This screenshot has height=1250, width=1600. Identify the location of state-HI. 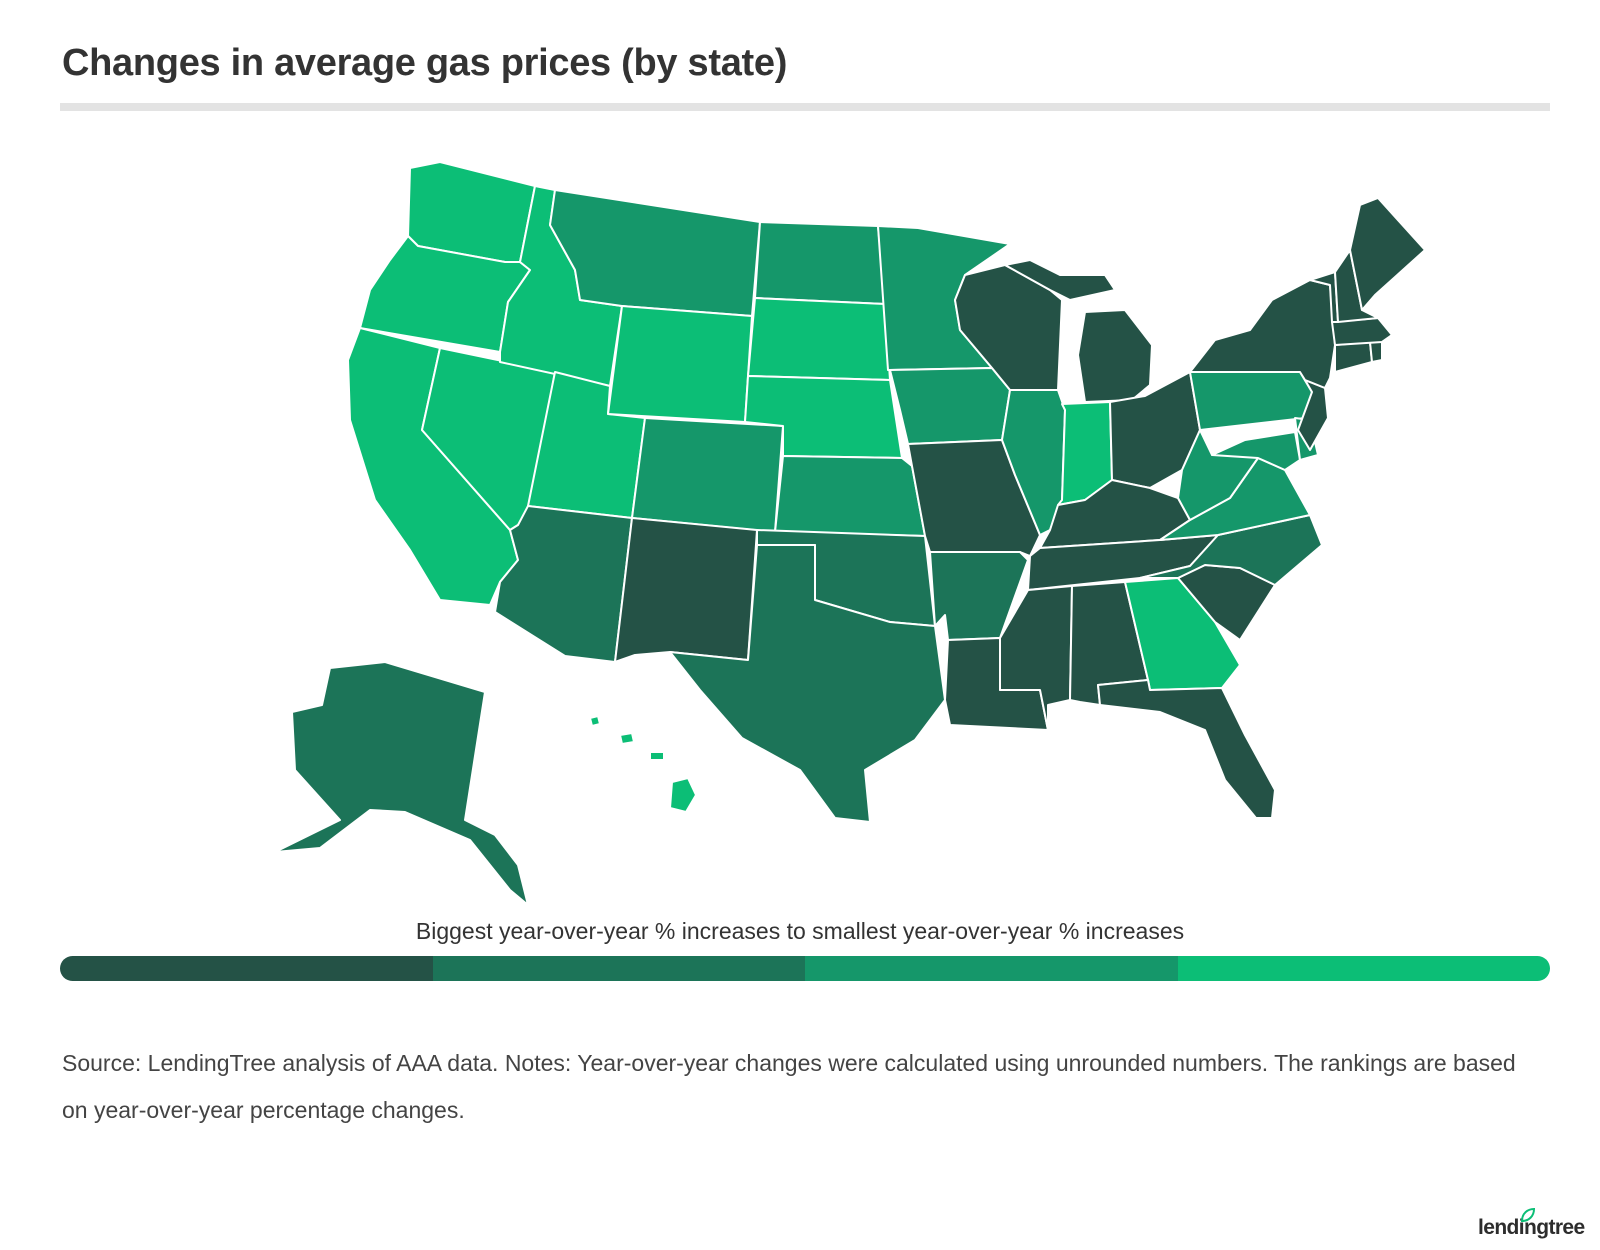
(643, 764).